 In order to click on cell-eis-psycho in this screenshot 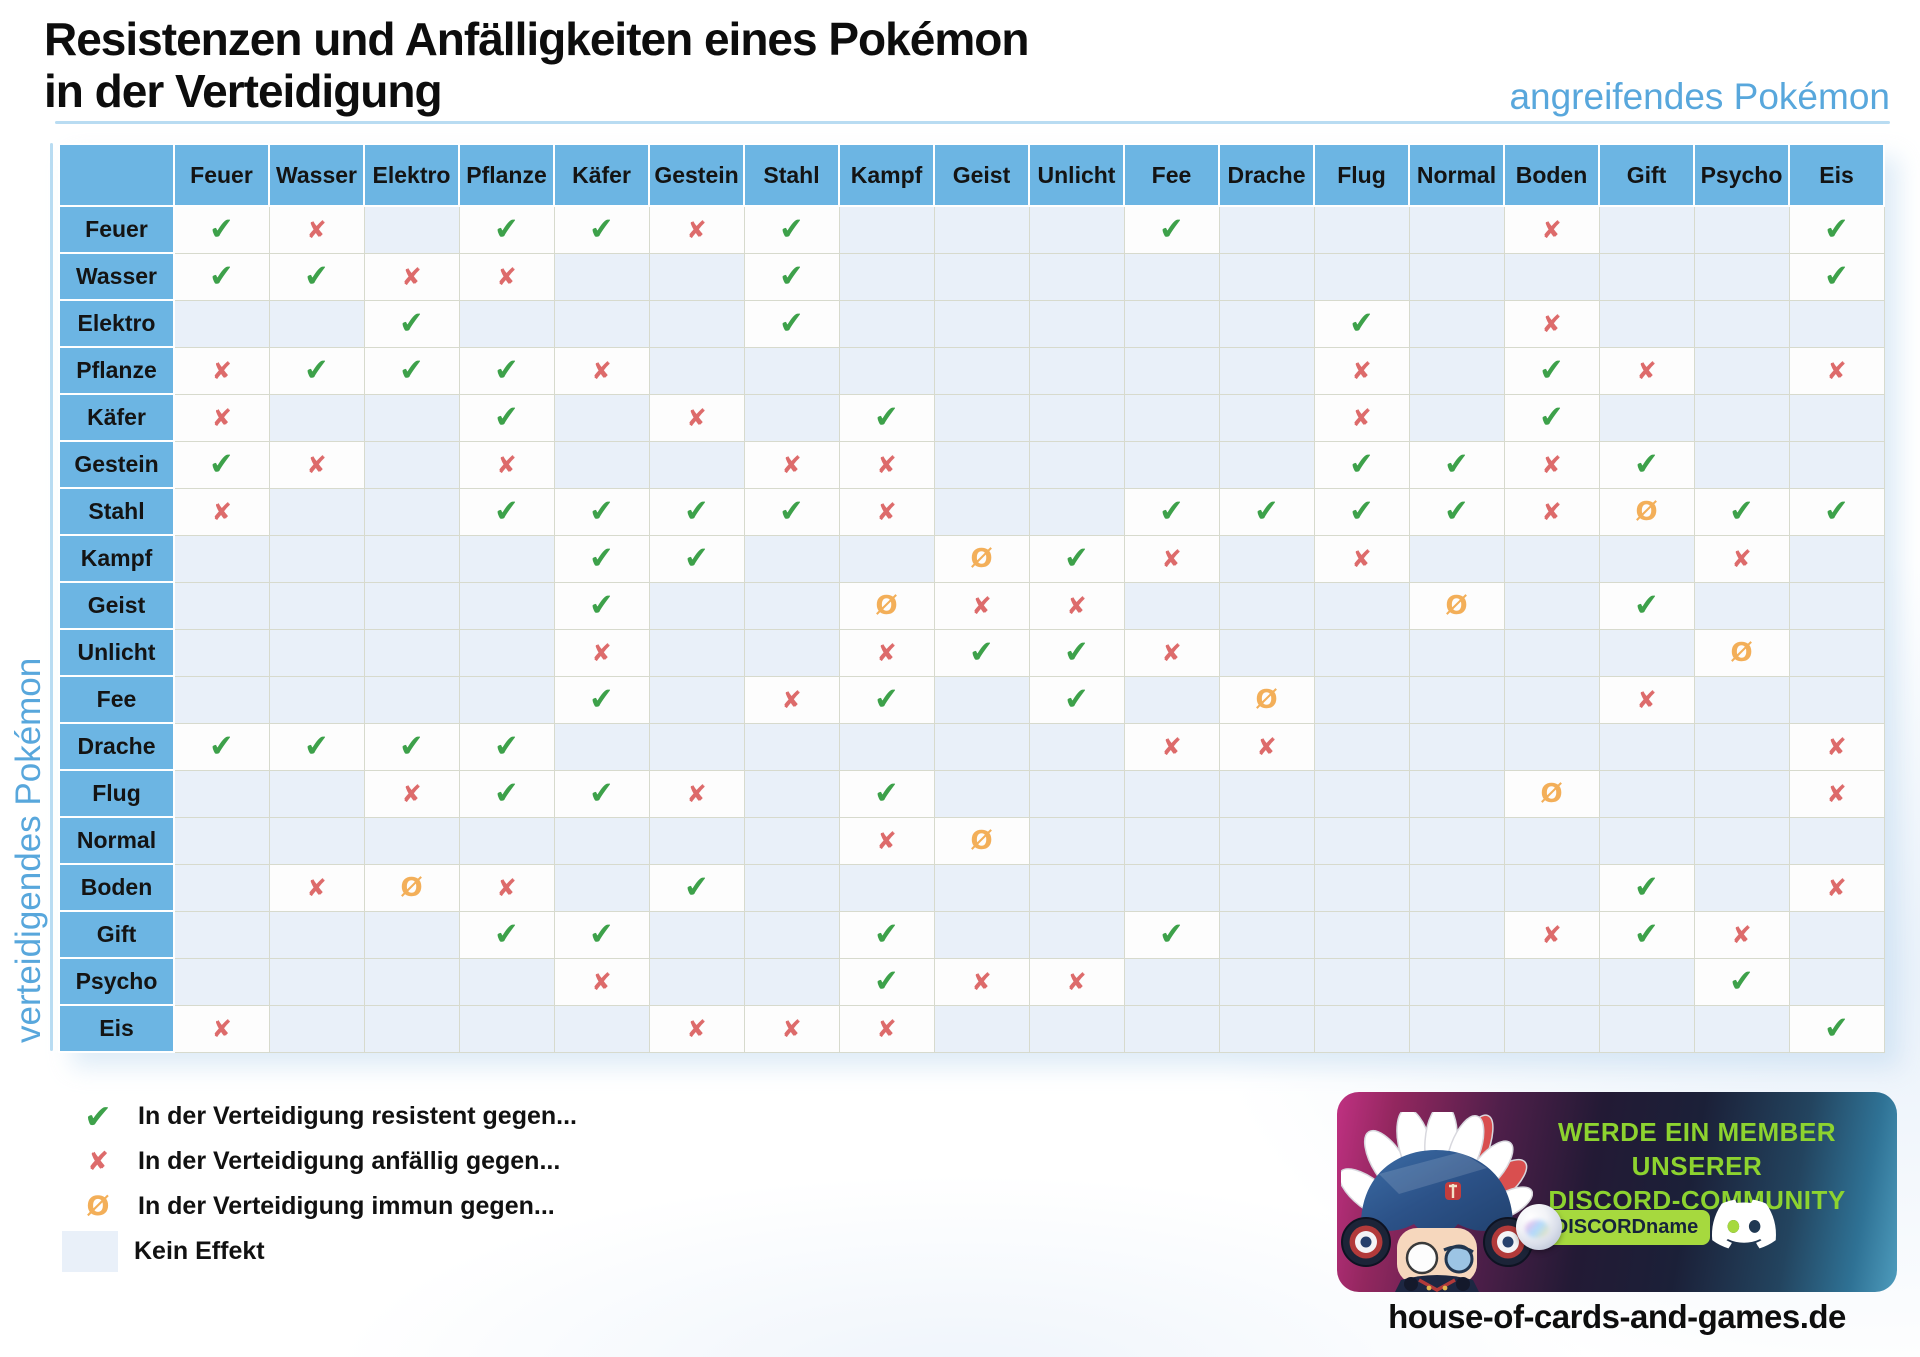, I will do `click(1741, 1028)`.